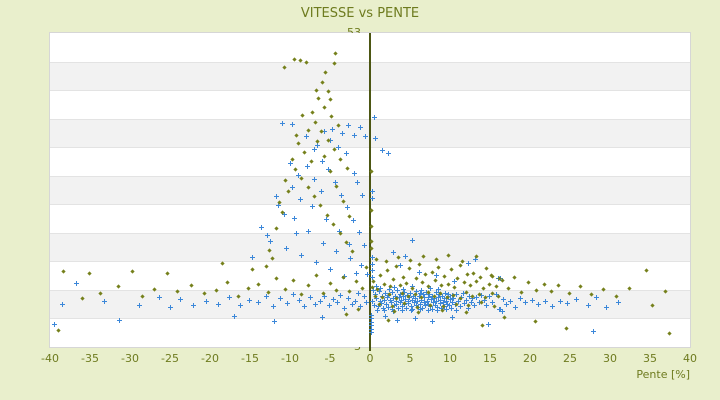 The height and width of the screenshot is (400, 720). I want to click on x-tick-label: 0, so click(370, 358).